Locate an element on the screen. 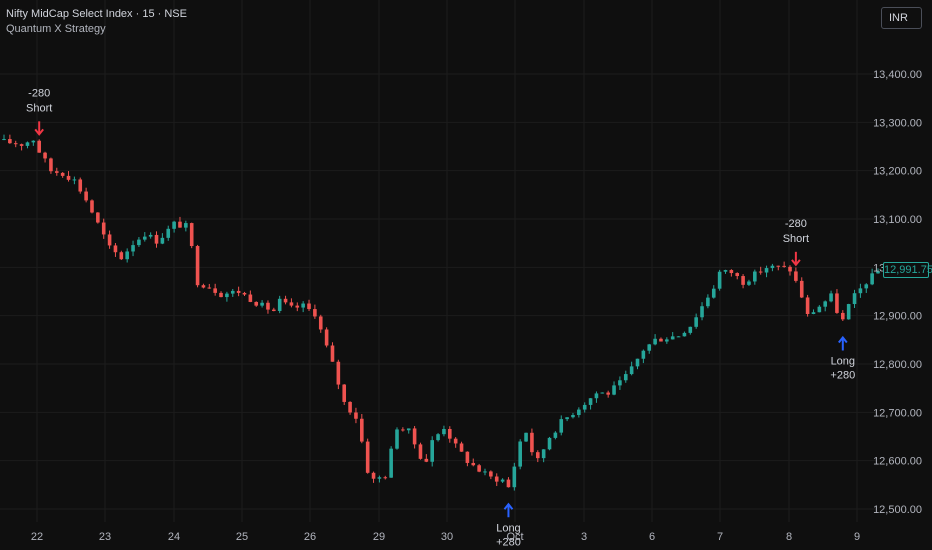 The height and width of the screenshot is (550, 932). time-tick-label: 25 is located at coordinates (242, 537).